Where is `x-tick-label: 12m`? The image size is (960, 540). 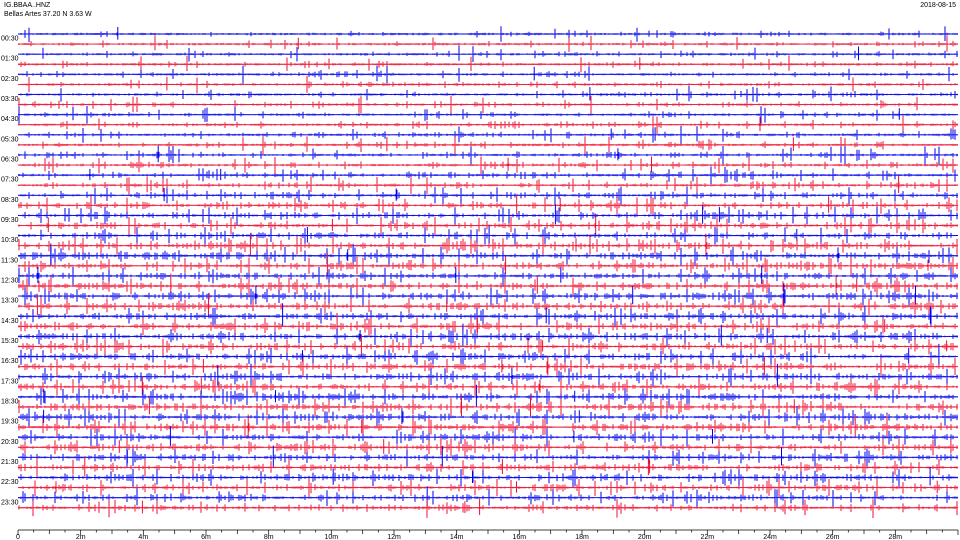
x-tick-label: 12m is located at coordinates (394, 537).